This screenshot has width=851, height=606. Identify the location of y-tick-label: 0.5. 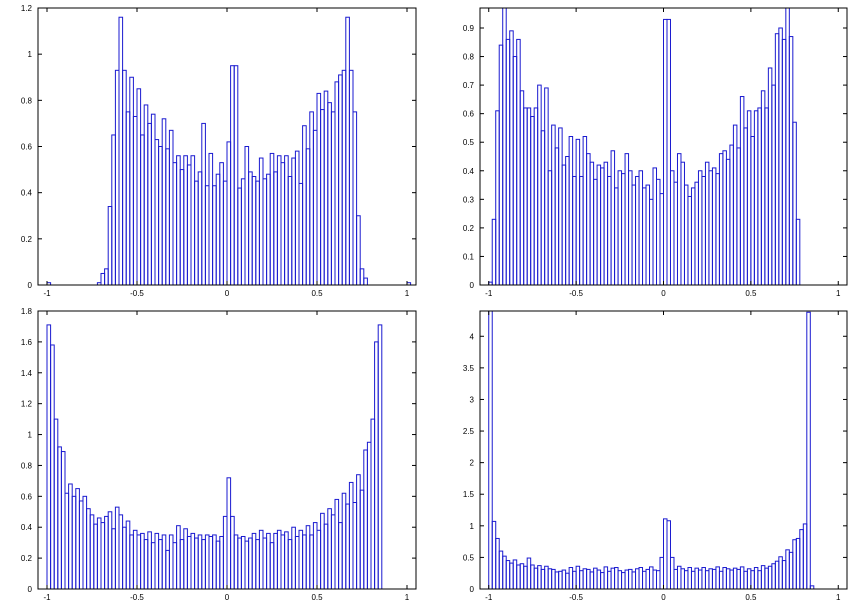
(469, 142).